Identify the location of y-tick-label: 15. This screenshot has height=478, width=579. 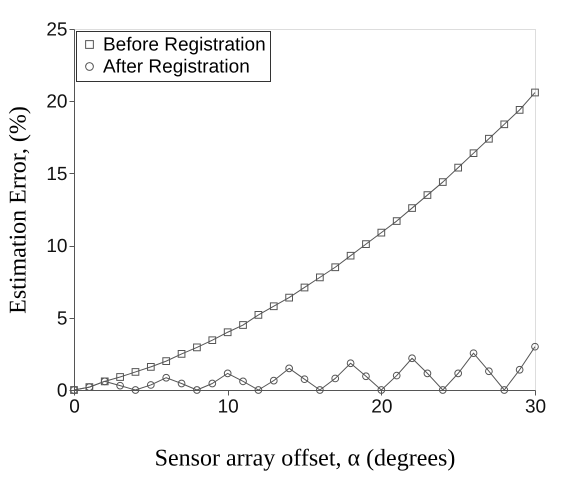
(57, 174).